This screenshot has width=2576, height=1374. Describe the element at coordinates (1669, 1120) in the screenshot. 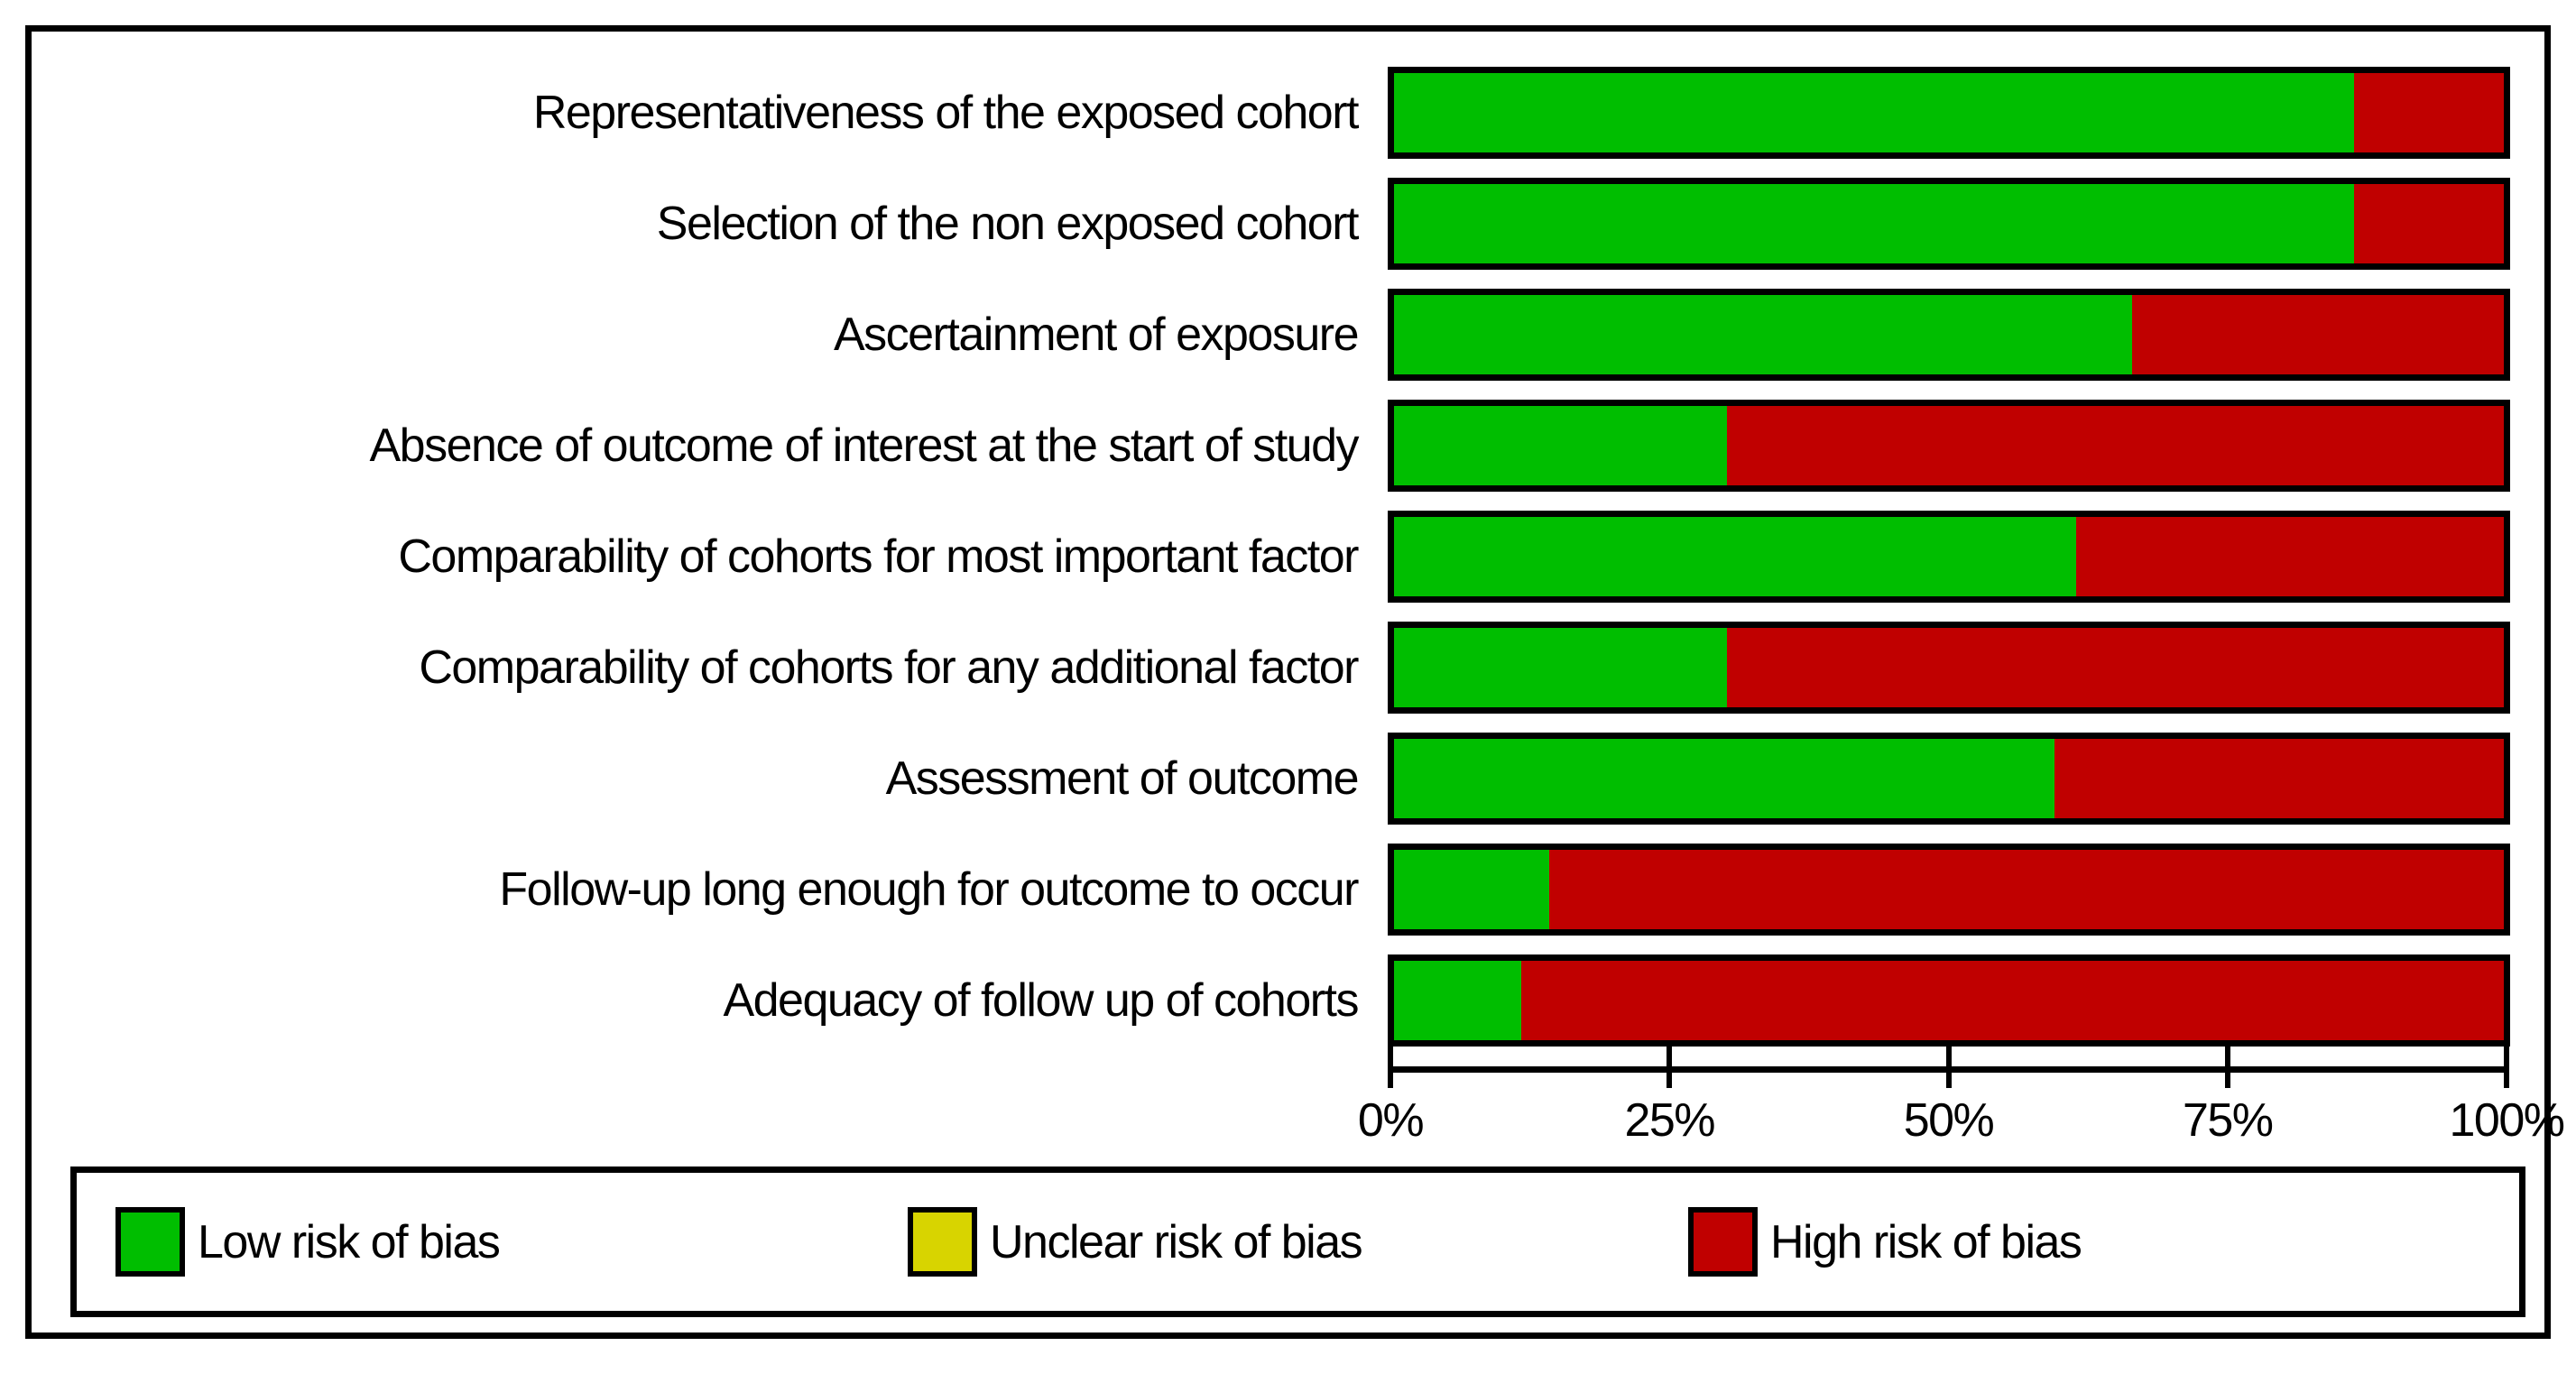

I see `axis-tick-label: 25%` at that location.